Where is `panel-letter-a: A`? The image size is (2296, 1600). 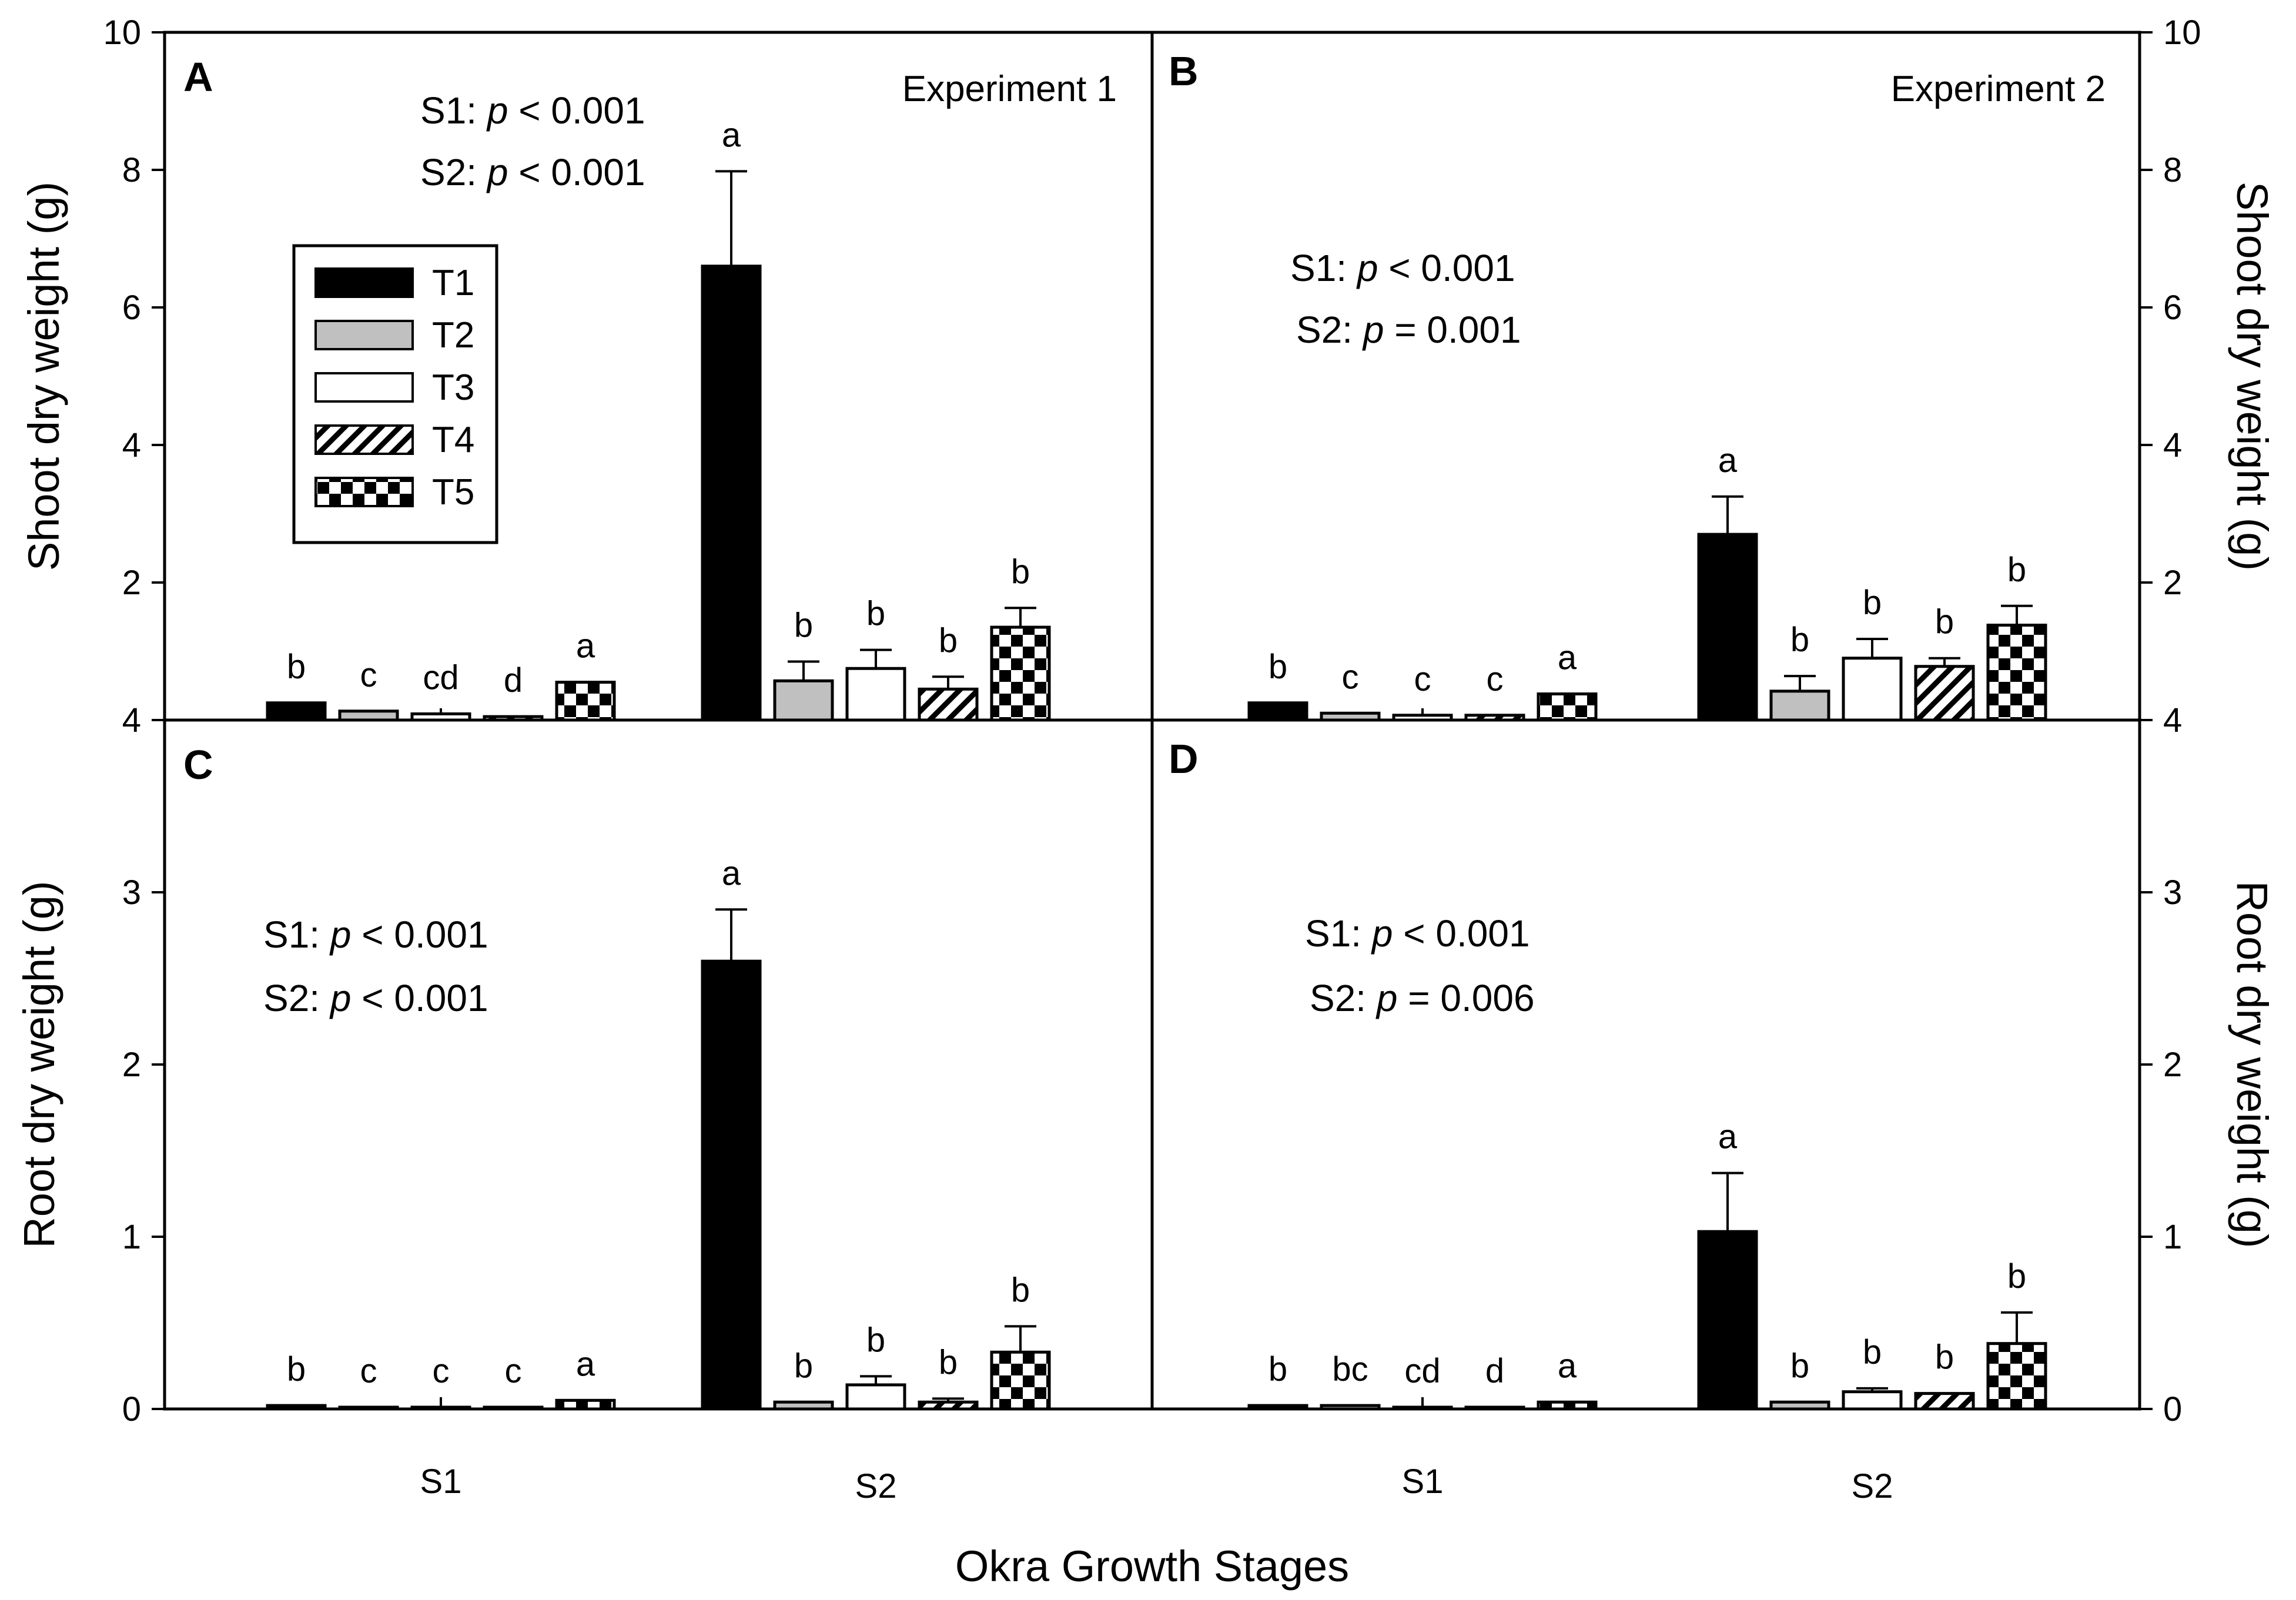
panel-letter-a: A is located at coordinates (198, 77).